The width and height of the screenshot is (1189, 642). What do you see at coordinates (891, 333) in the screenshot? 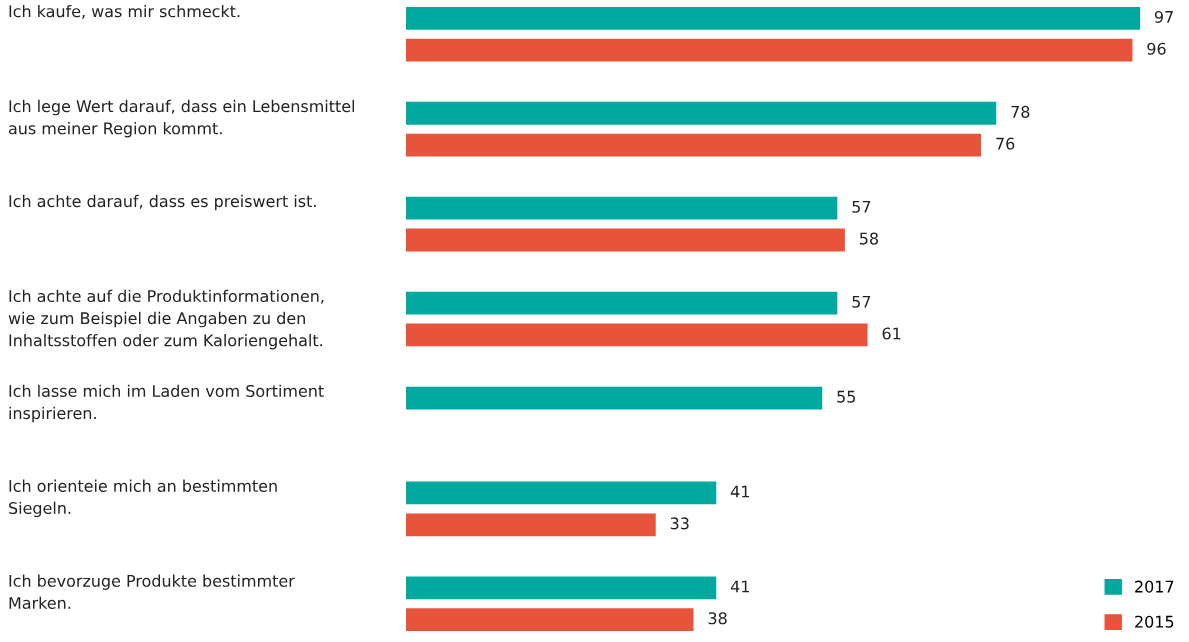
I see `data-label: 61` at bounding box center [891, 333].